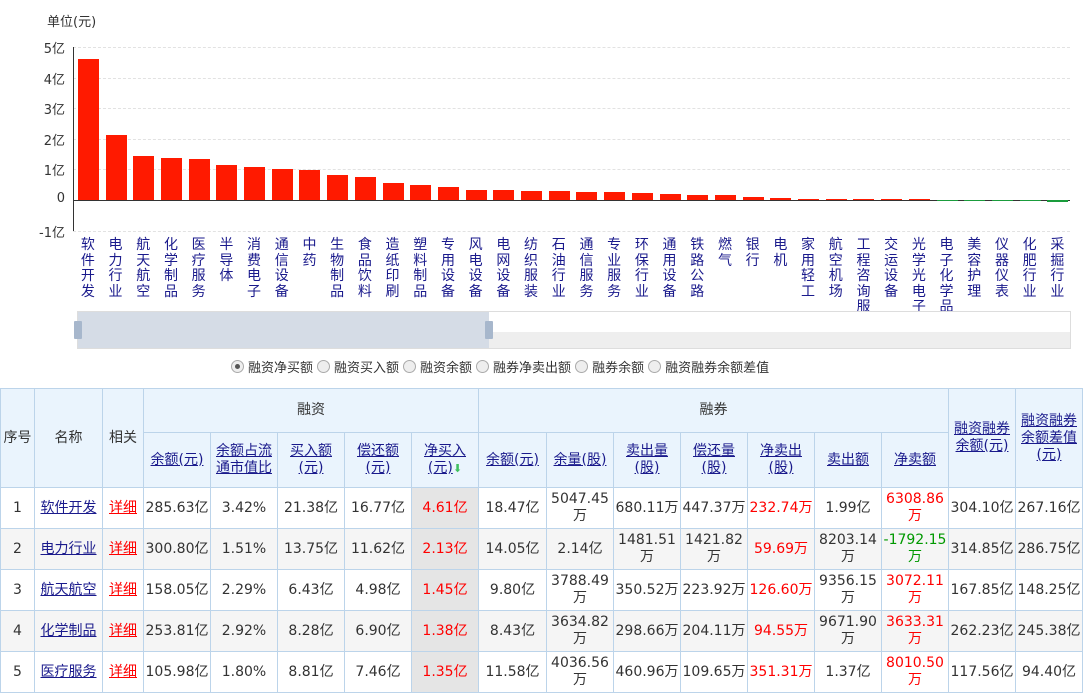  What do you see at coordinates (68, 548) in the screenshot?
I see `industry-link: 电力行业` at bounding box center [68, 548].